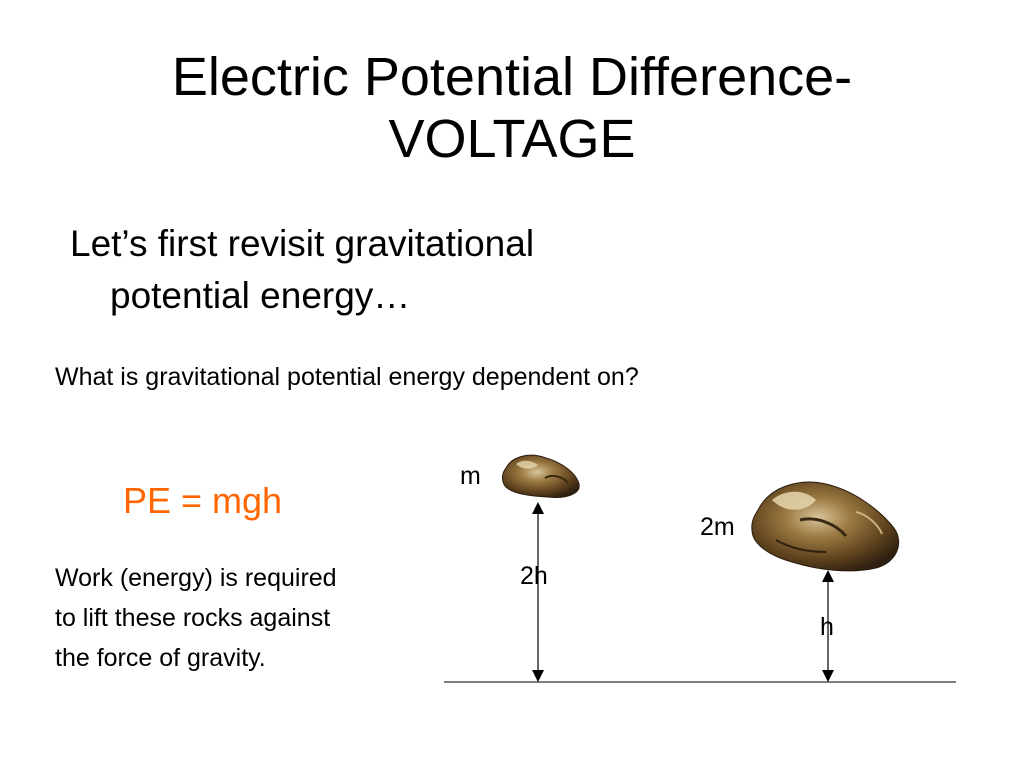 The height and width of the screenshot is (768, 1024). Describe the element at coordinates (160, 658) in the screenshot. I see `work-line-3: the force of gravity.` at that location.